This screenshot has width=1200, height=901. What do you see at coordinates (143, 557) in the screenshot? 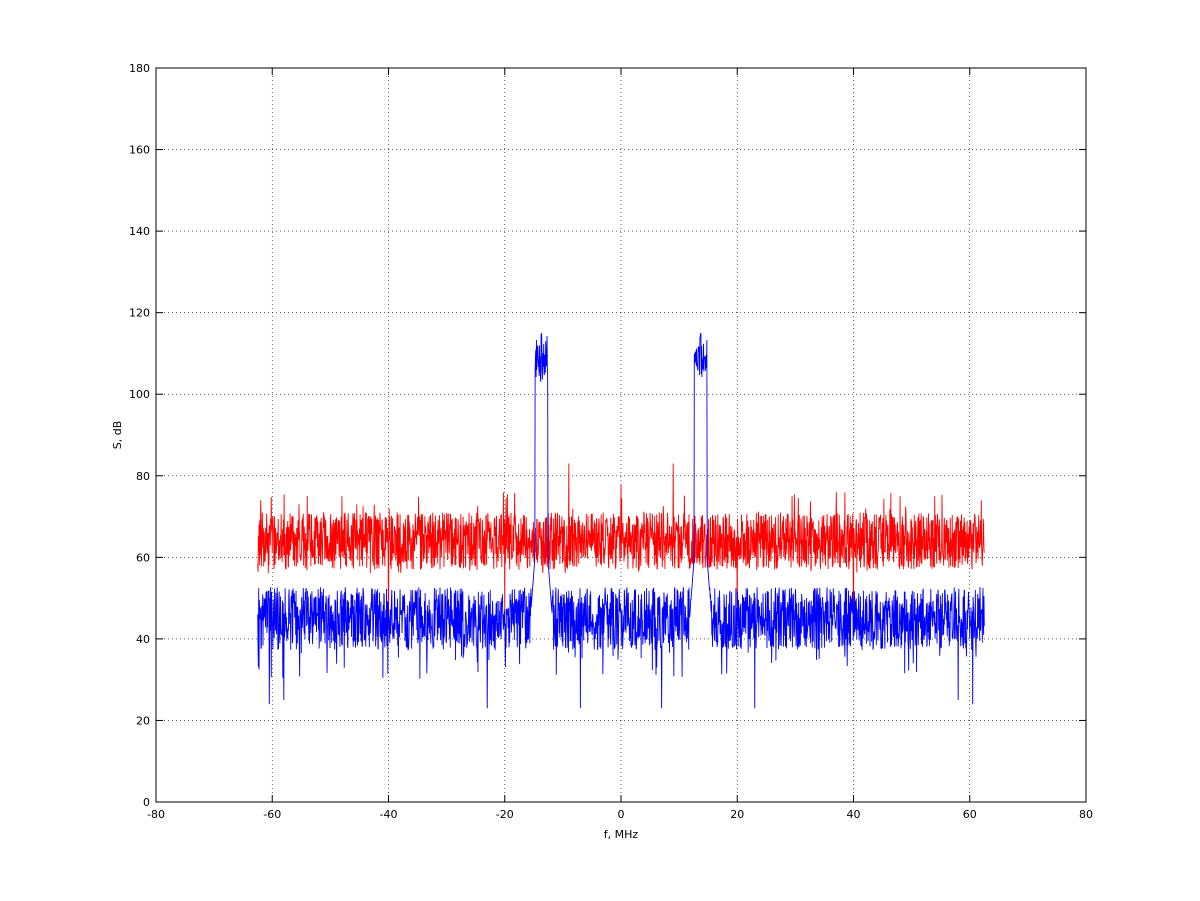
I see `y-tick-label: 60` at bounding box center [143, 557].